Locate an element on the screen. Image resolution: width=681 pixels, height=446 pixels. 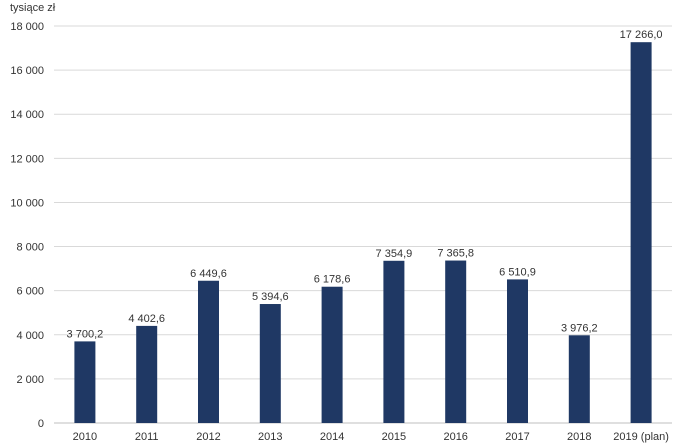
x-tick-label: 2014 is located at coordinates (332, 437).